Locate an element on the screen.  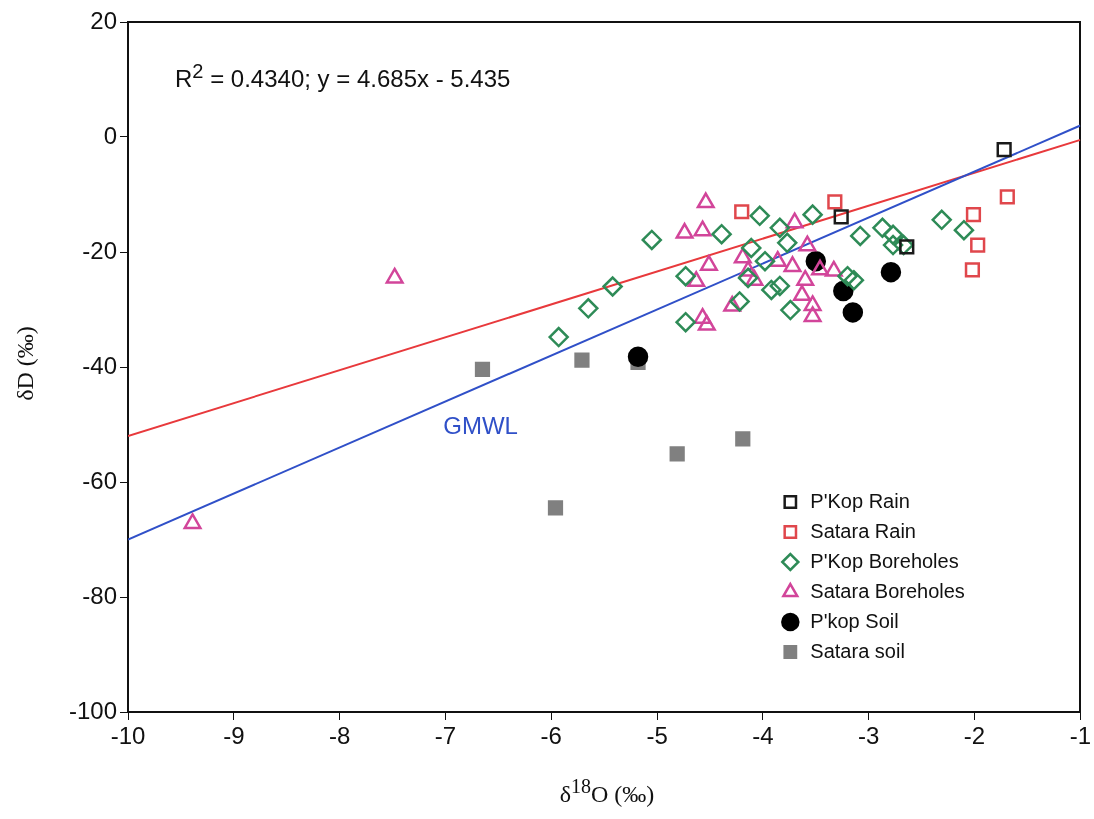
x-tick-label: -9 is located at coordinates (234, 736).